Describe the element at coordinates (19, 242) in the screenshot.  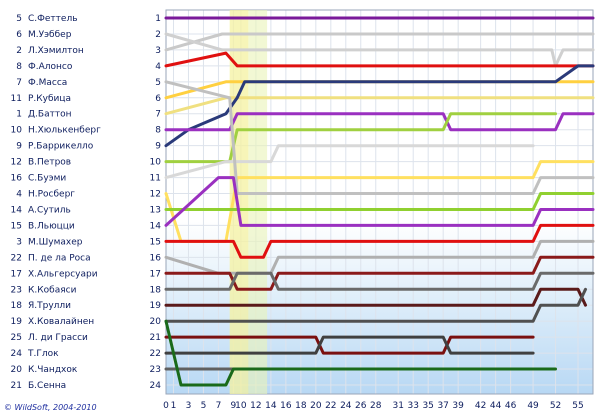
I see `driver-number: 3` at that location.